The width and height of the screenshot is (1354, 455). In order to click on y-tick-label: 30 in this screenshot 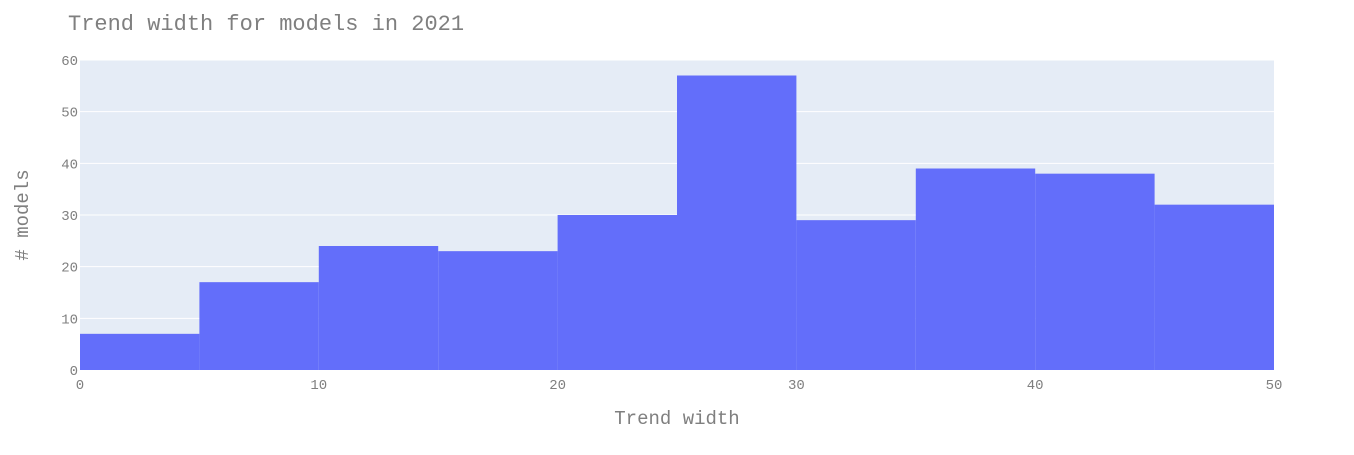, I will do `click(69, 217)`.